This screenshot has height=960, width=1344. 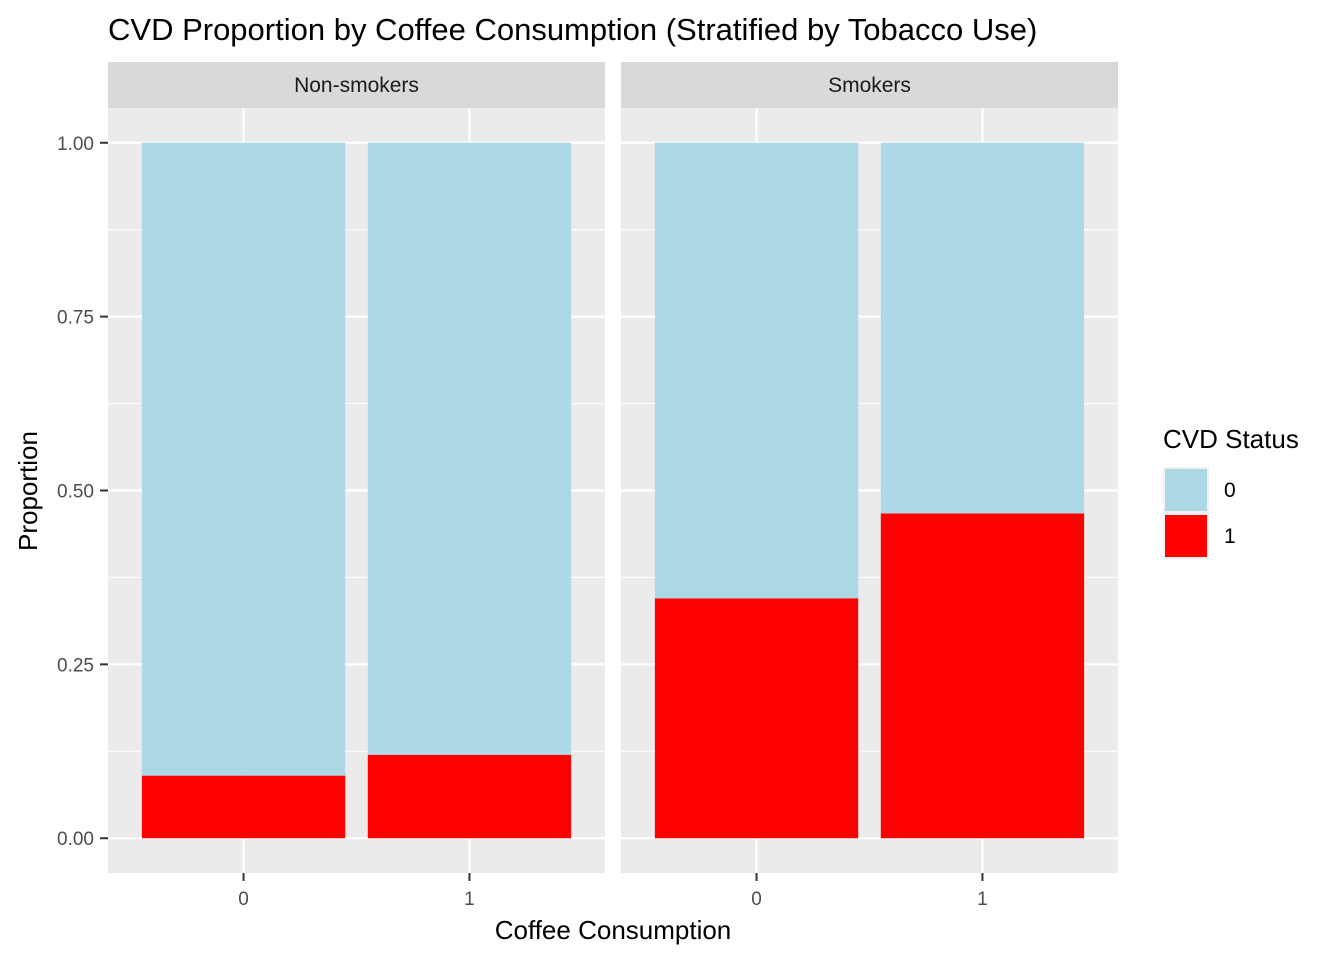 I want to click on panel-strip-label: Non-smokers, so click(x=356, y=85).